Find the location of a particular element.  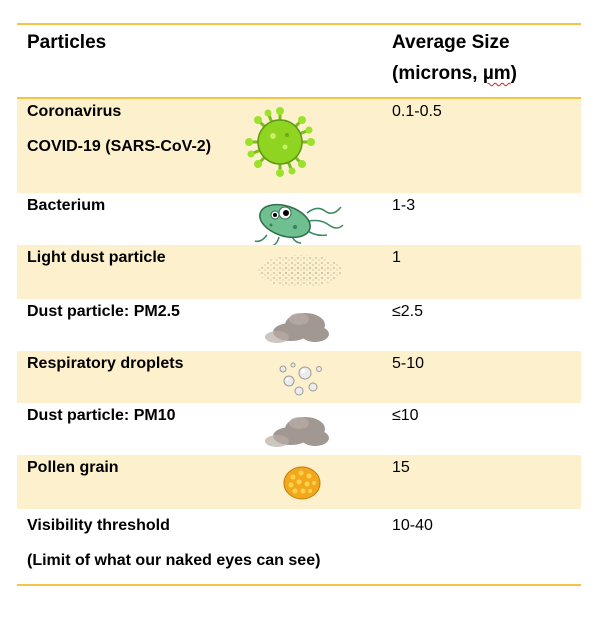

row-name: Visibility threshold is located at coordinates (98, 525).